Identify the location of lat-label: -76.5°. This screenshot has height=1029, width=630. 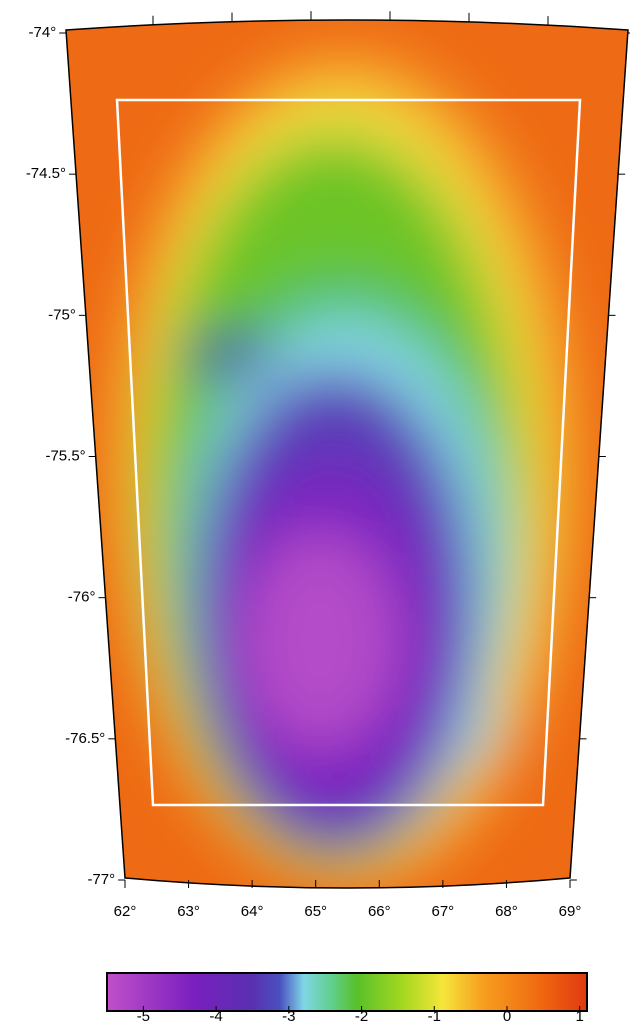
(85, 738).